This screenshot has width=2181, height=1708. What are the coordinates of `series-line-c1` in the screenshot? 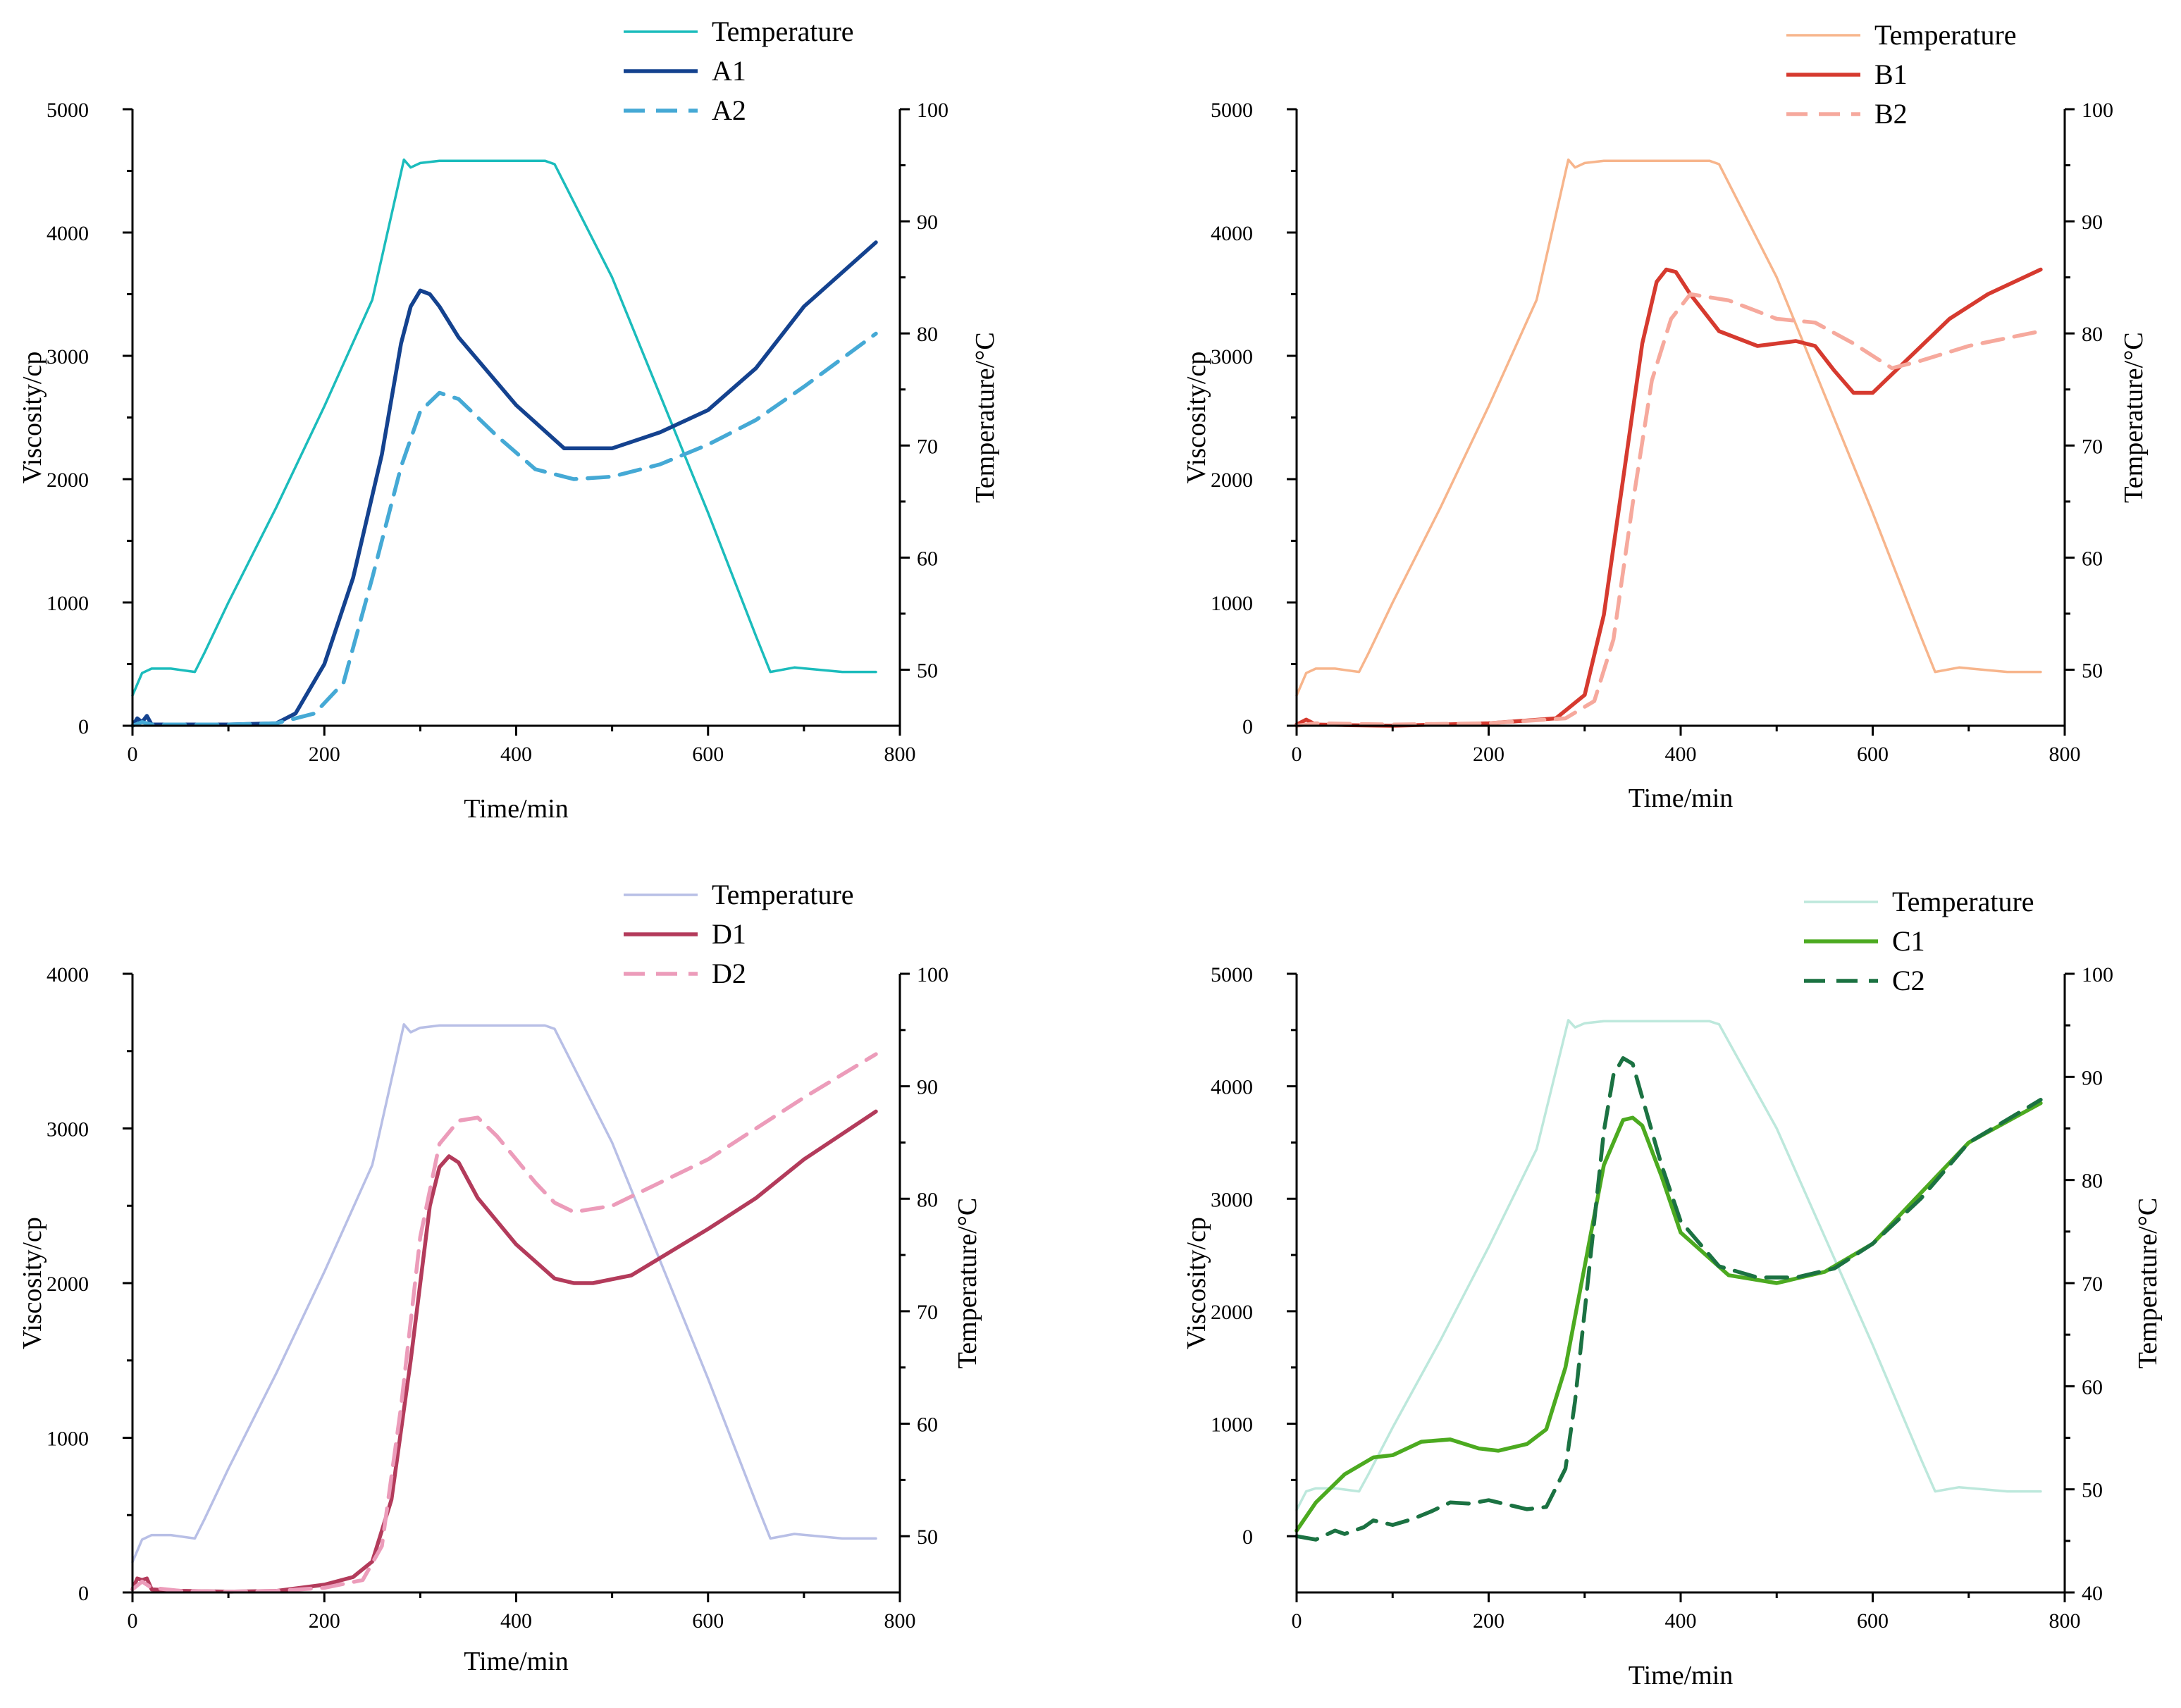 It's located at (1669, 1317).